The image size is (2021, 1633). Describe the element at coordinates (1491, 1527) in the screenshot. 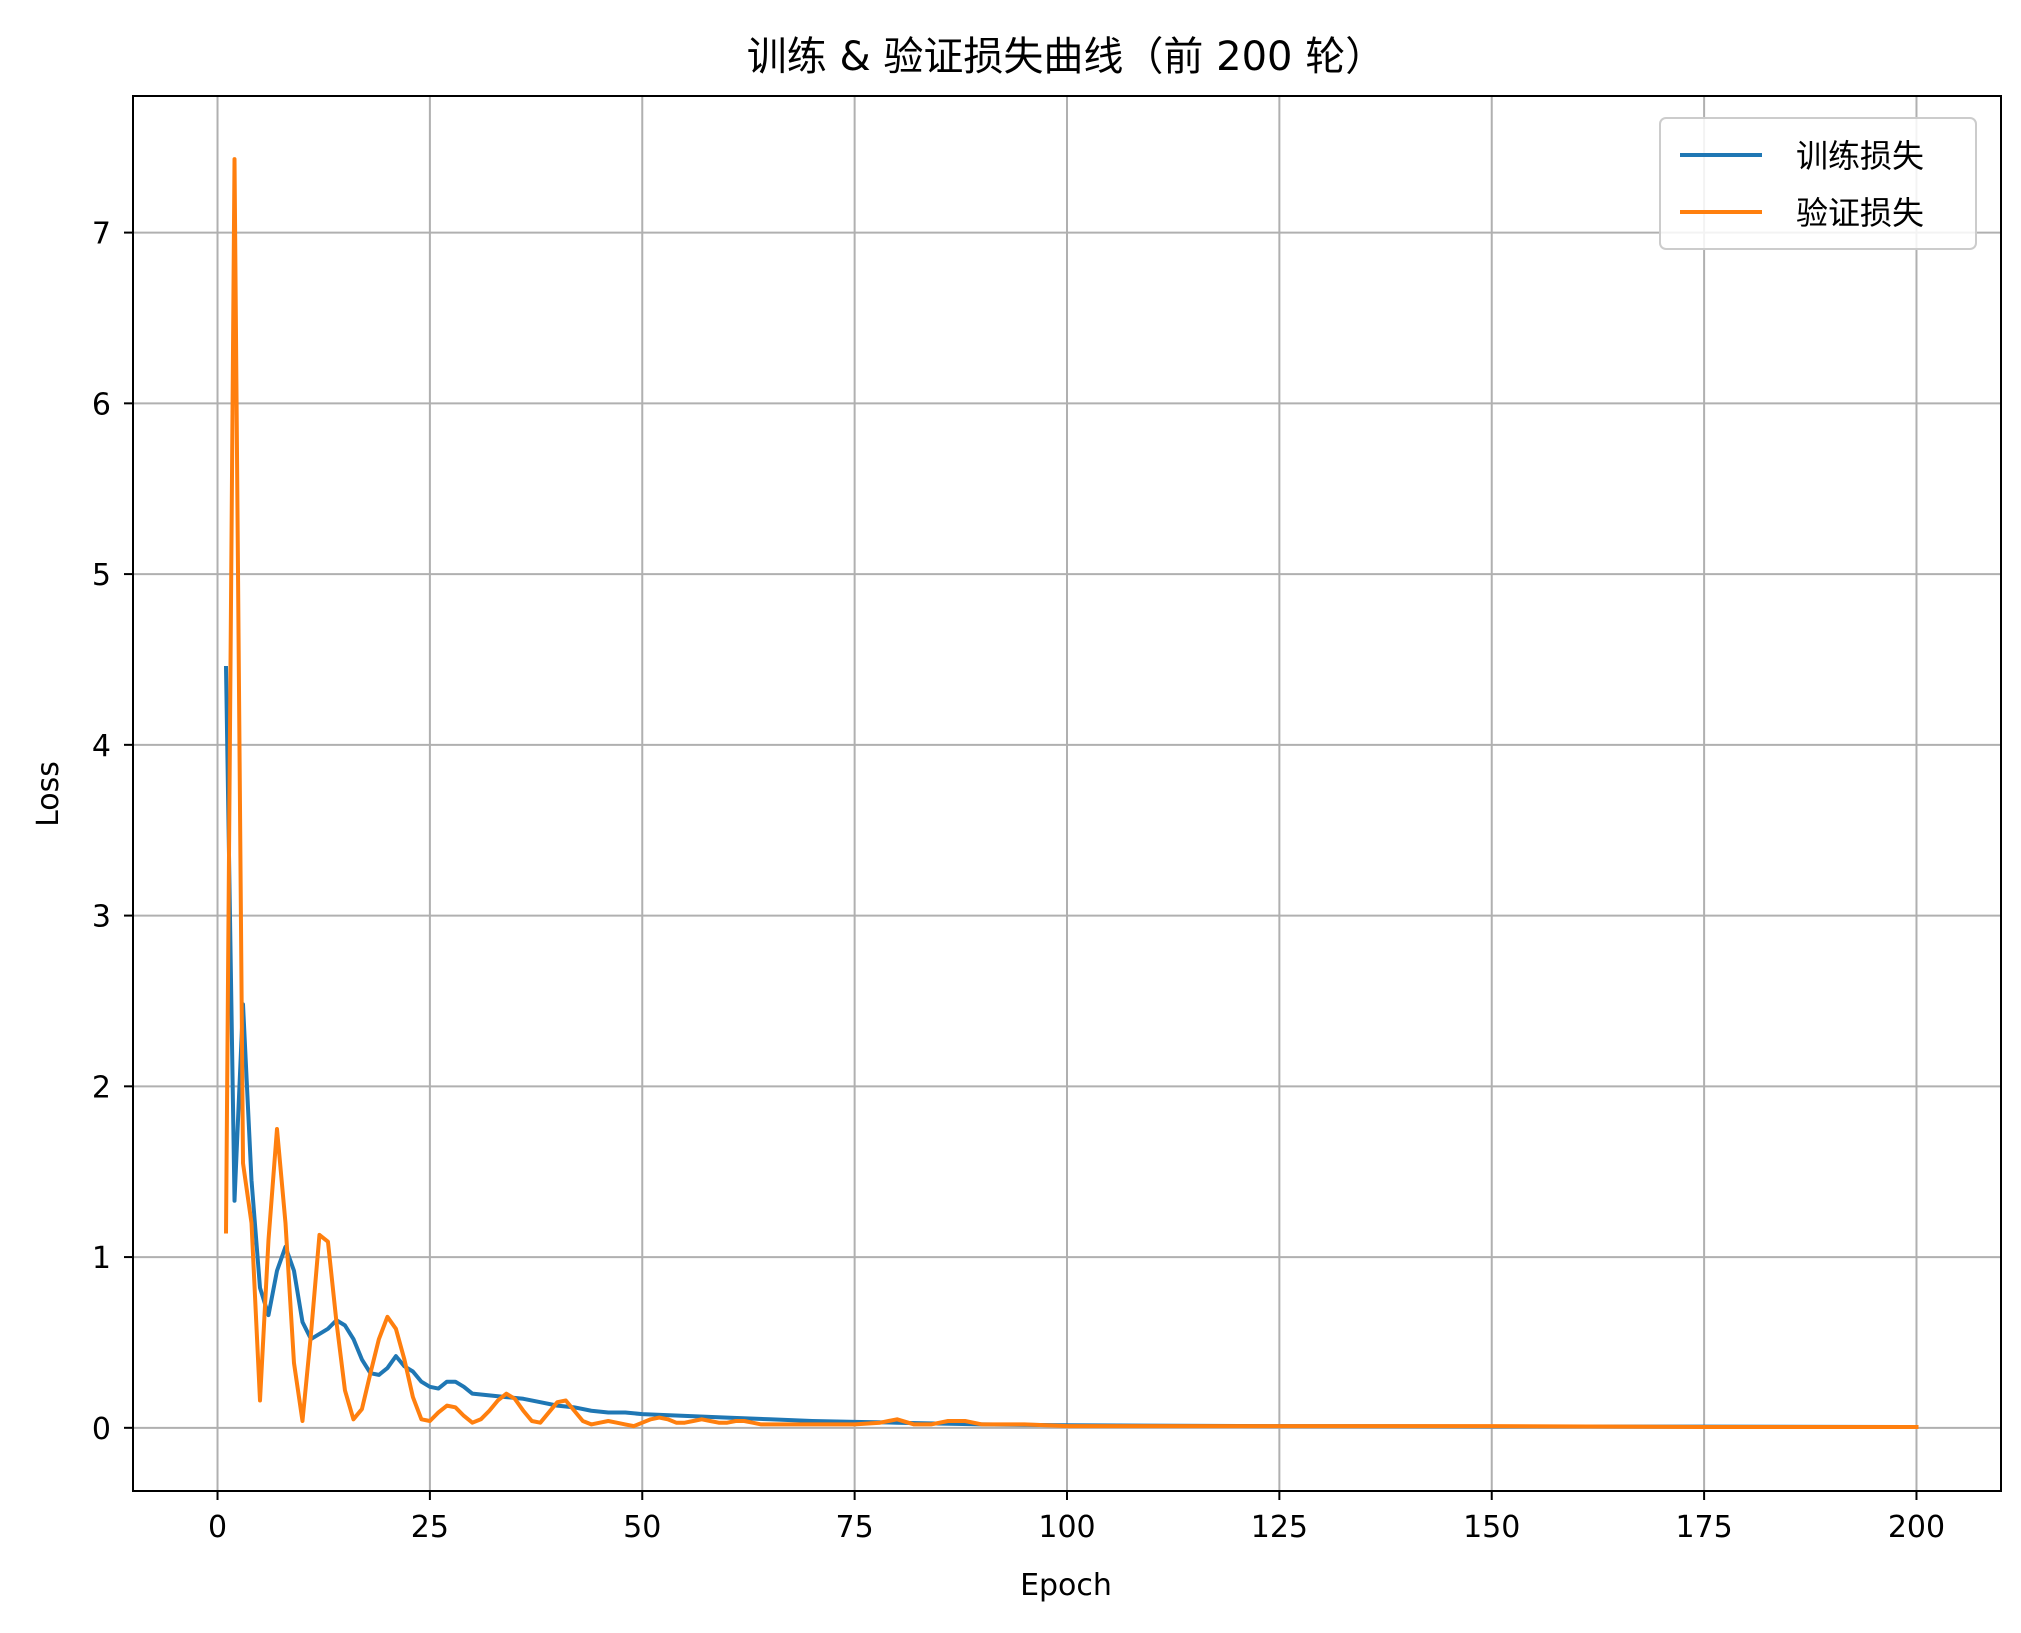

I see `x-tick-label: 150` at that location.